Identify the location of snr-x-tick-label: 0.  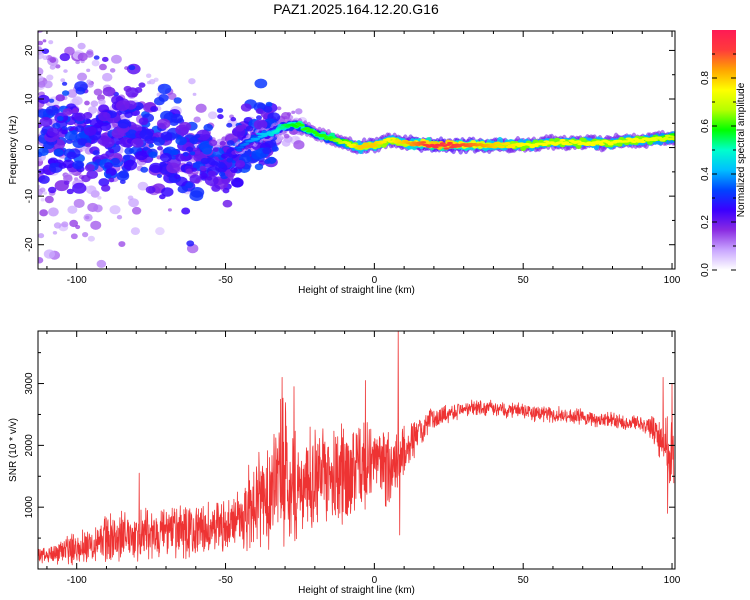
(375, 580).